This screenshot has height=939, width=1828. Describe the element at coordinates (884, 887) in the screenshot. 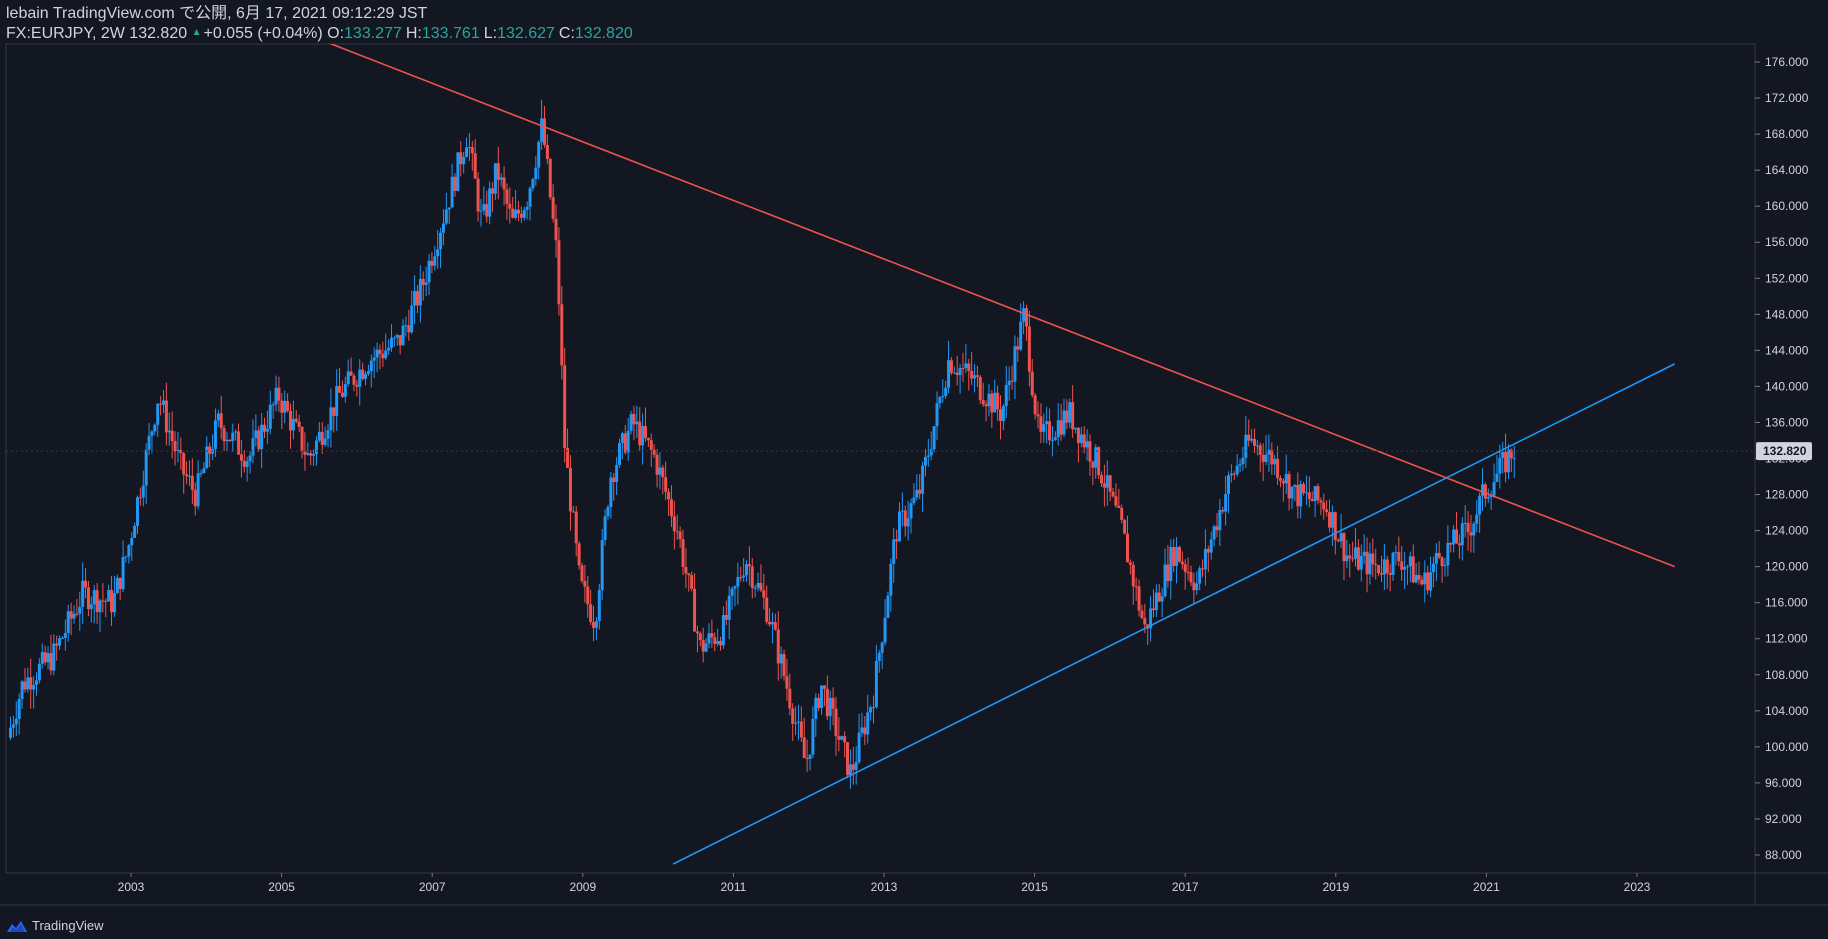

I see `x-tick-label: 2013` at that location.